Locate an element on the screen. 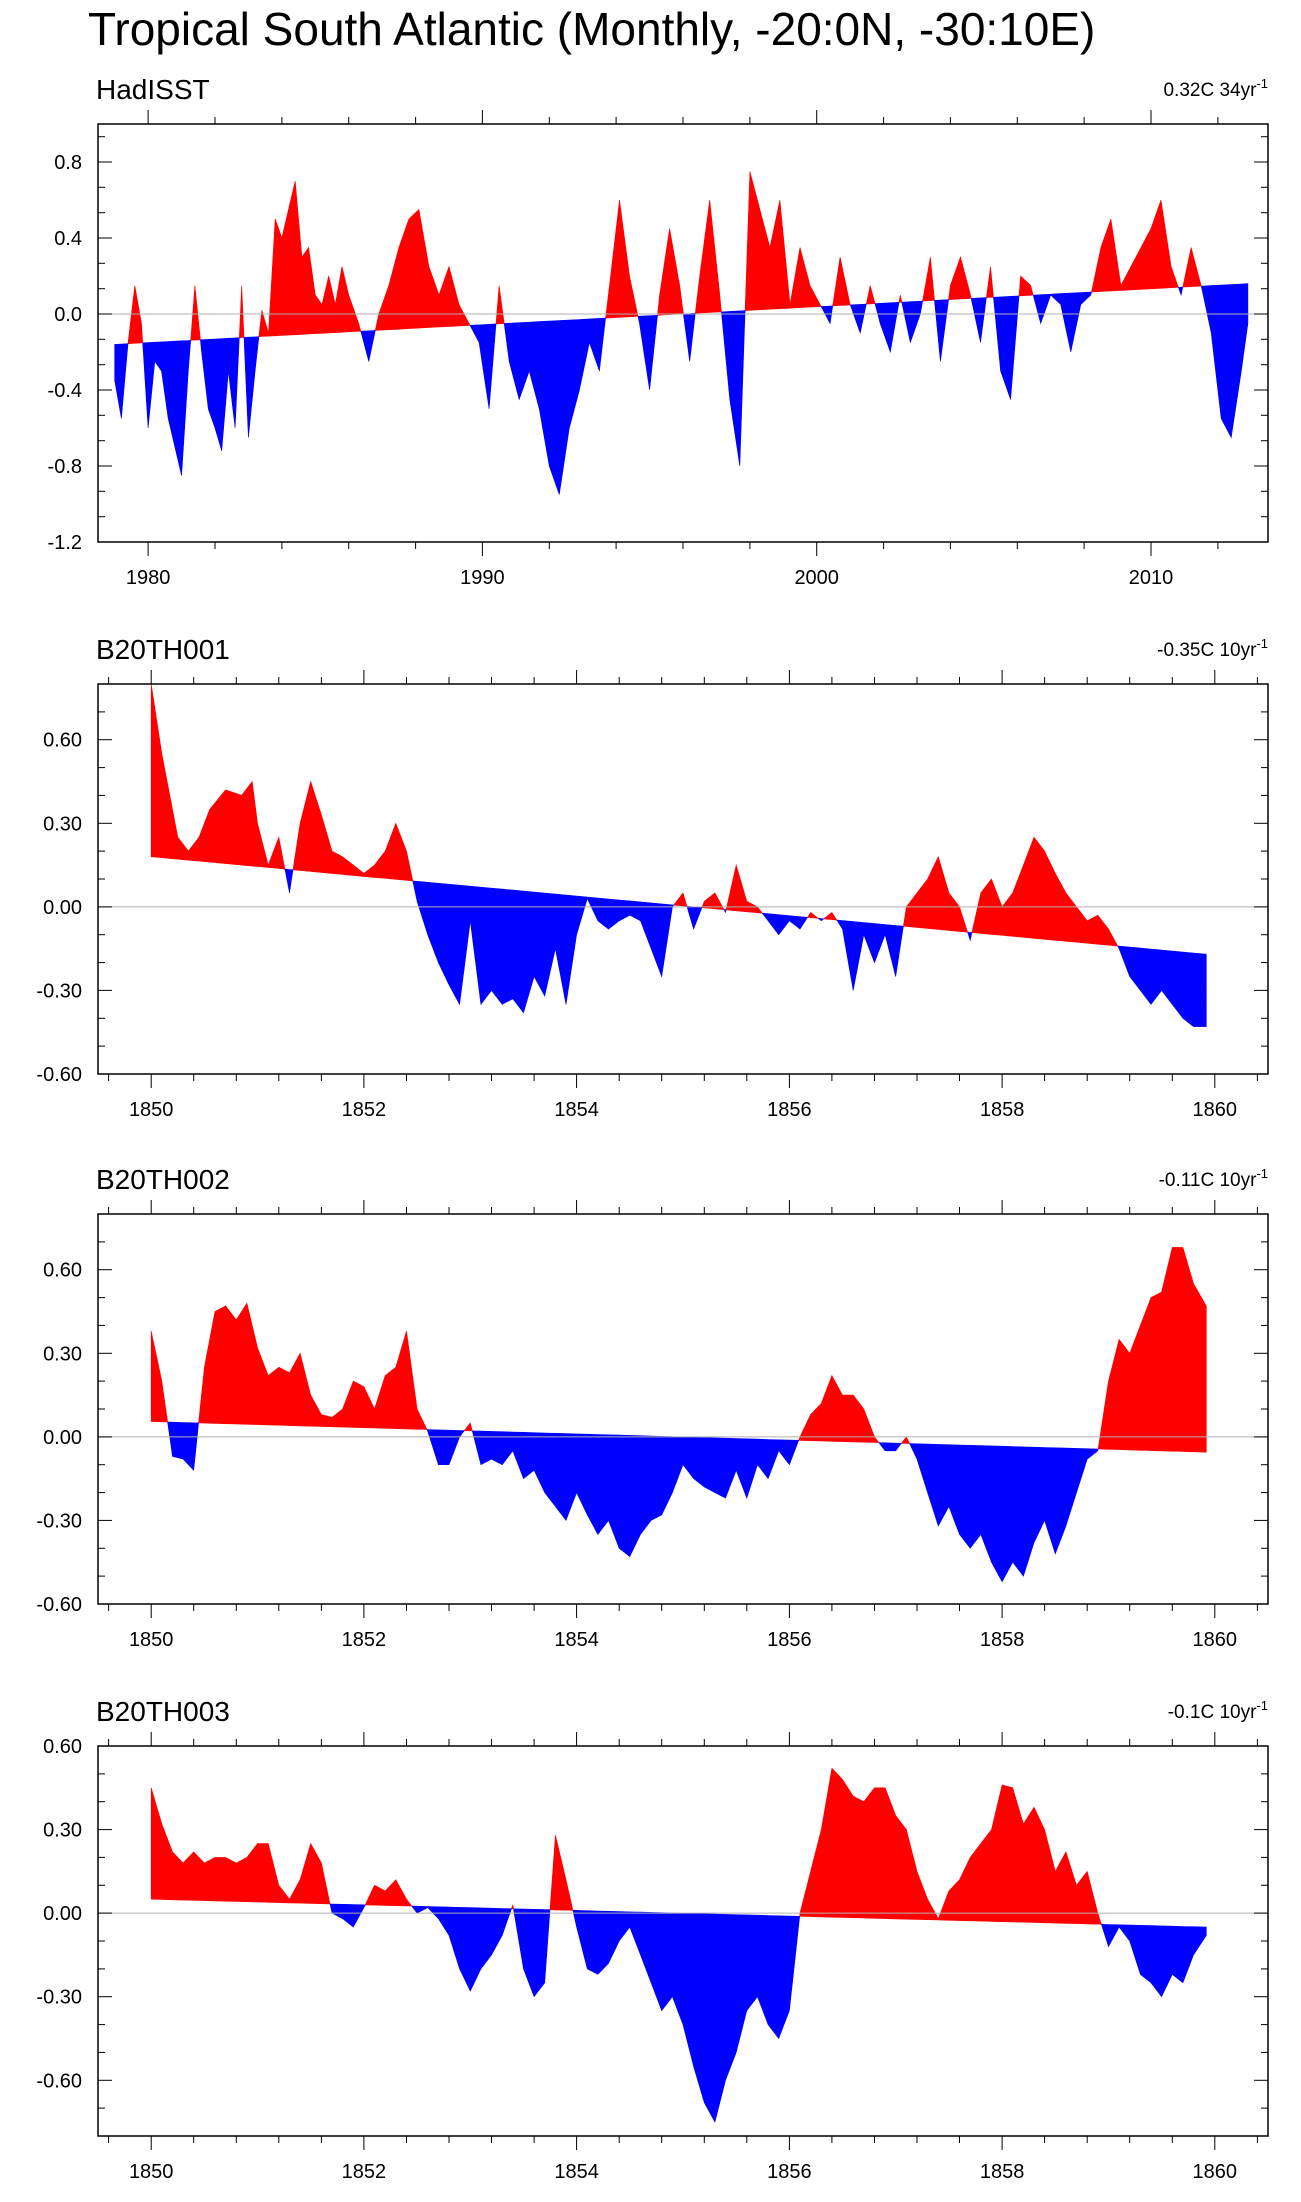  trend-label-text: -0.11C 10yr is located at coordinates (1208, 1180).